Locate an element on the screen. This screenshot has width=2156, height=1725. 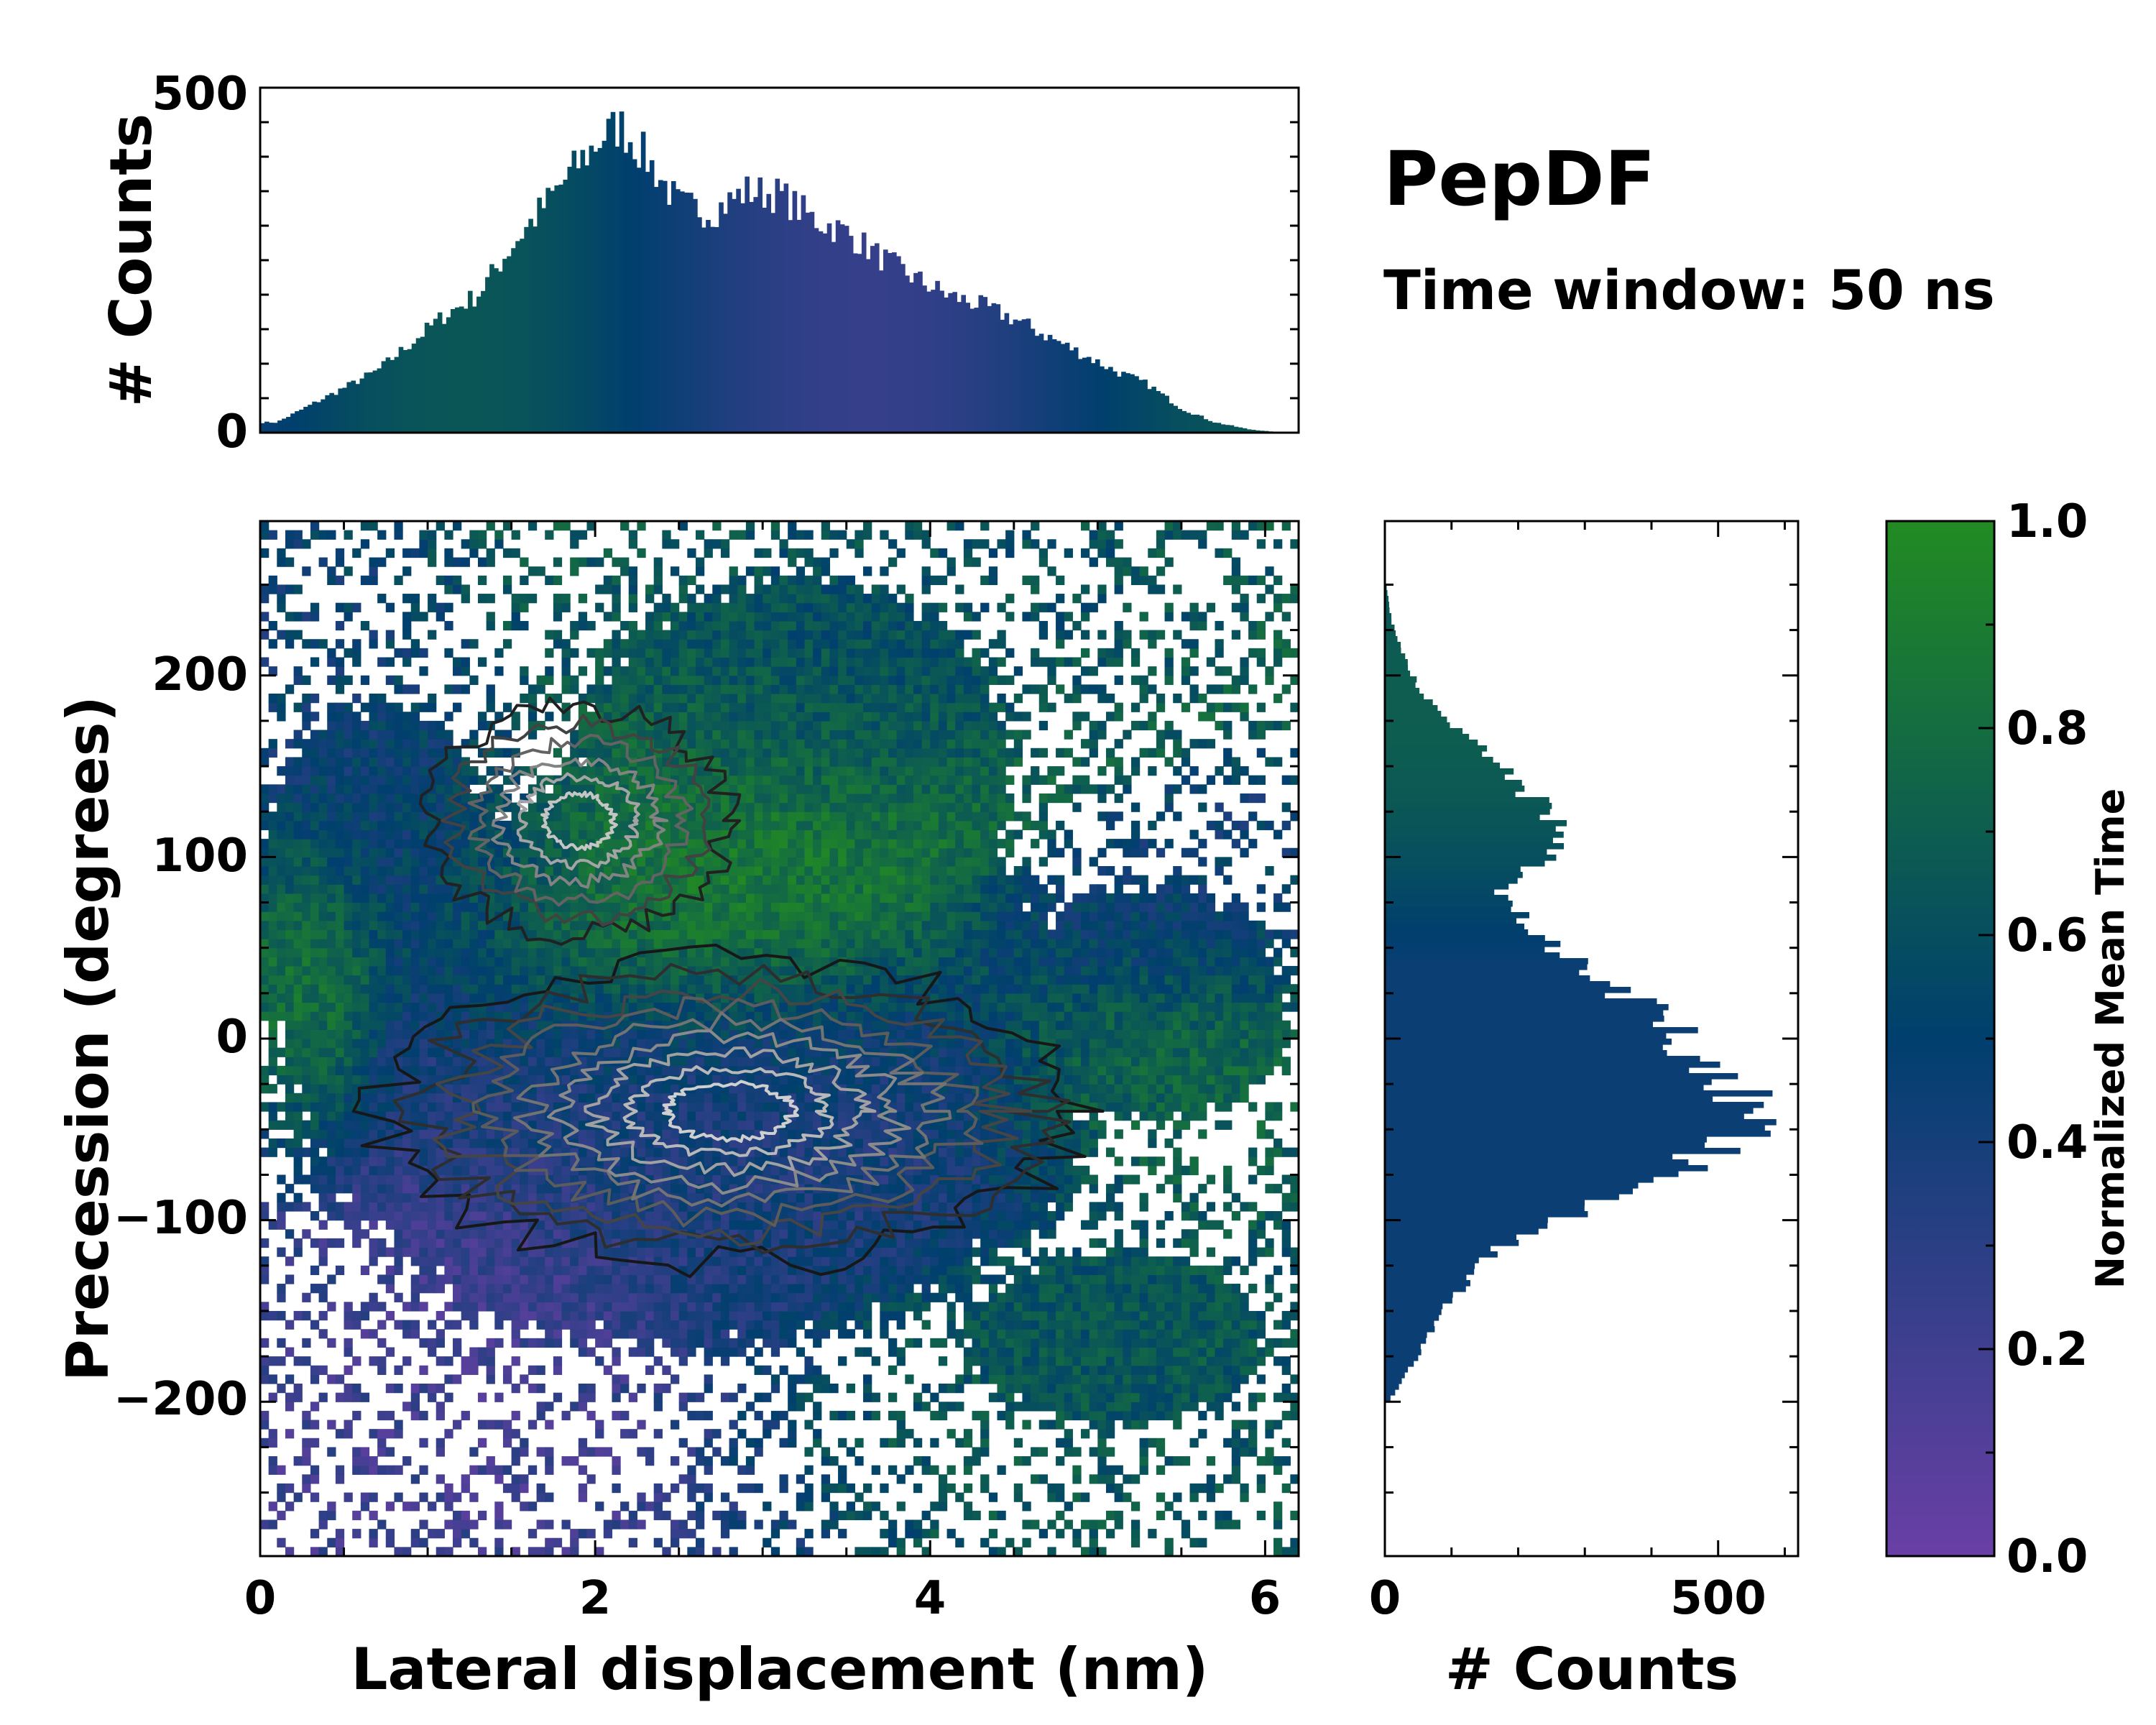
heat-cell-2034 is located at coordinates (490, 952).